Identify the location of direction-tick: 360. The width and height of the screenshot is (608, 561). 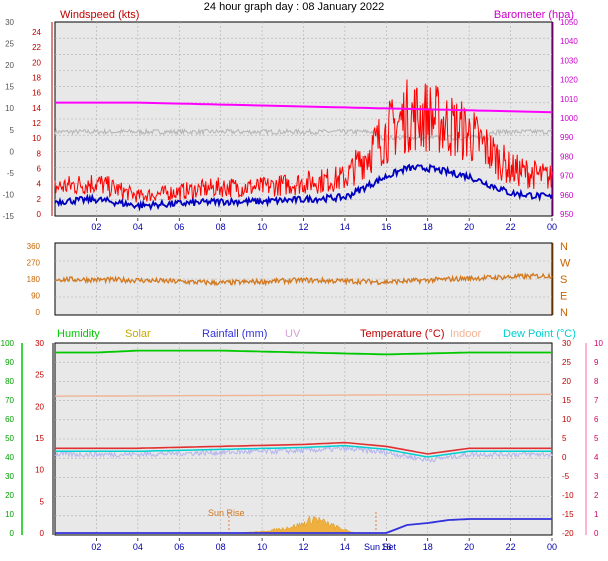
(34, 246).